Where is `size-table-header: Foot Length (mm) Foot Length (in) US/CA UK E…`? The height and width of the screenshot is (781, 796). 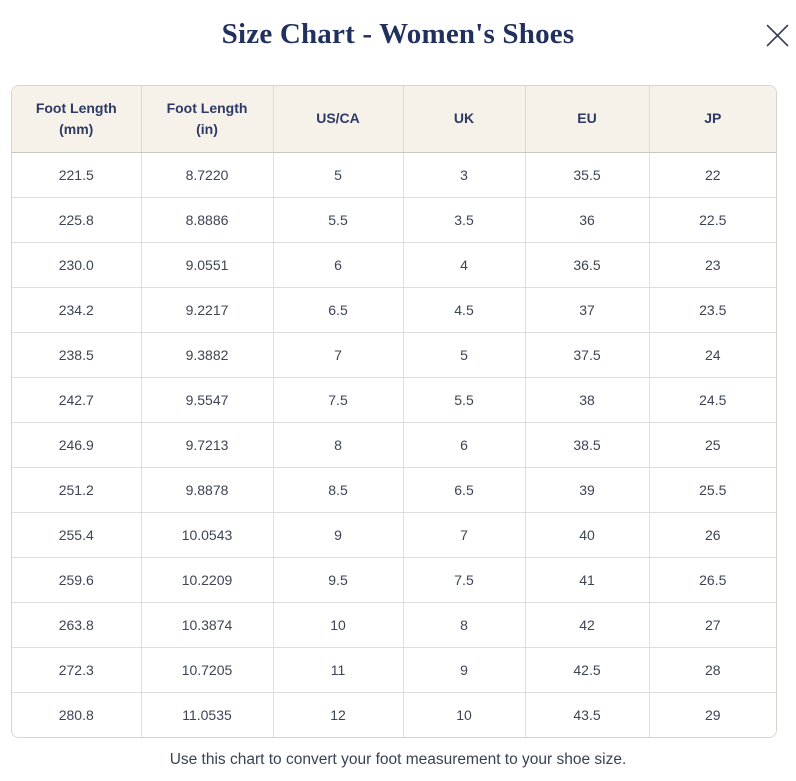
size-table-header: Foot Length (mm) Foot Length (in) US/CA UK E… is located at coordinates (394, 119).